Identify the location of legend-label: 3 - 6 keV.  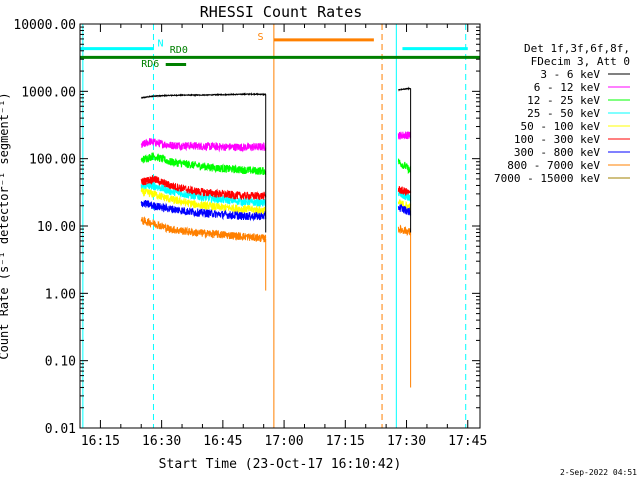
(570, 74).